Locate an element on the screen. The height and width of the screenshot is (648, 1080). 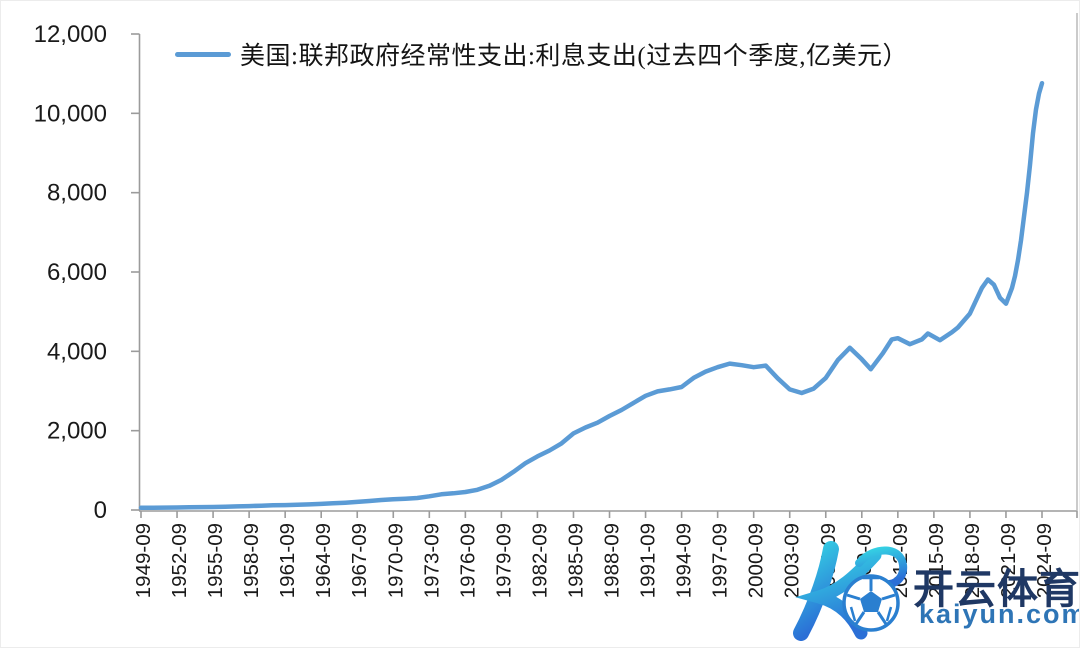
x-tick-label: 1955-09 is located at coordinates (215, 560).